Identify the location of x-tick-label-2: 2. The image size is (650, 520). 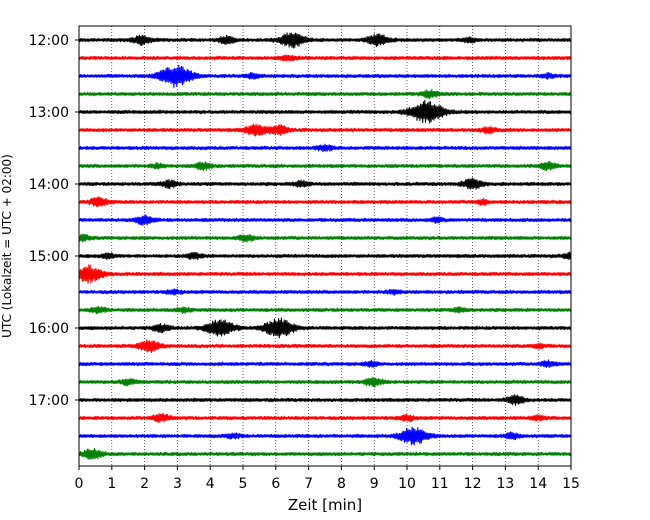
(144, 484).